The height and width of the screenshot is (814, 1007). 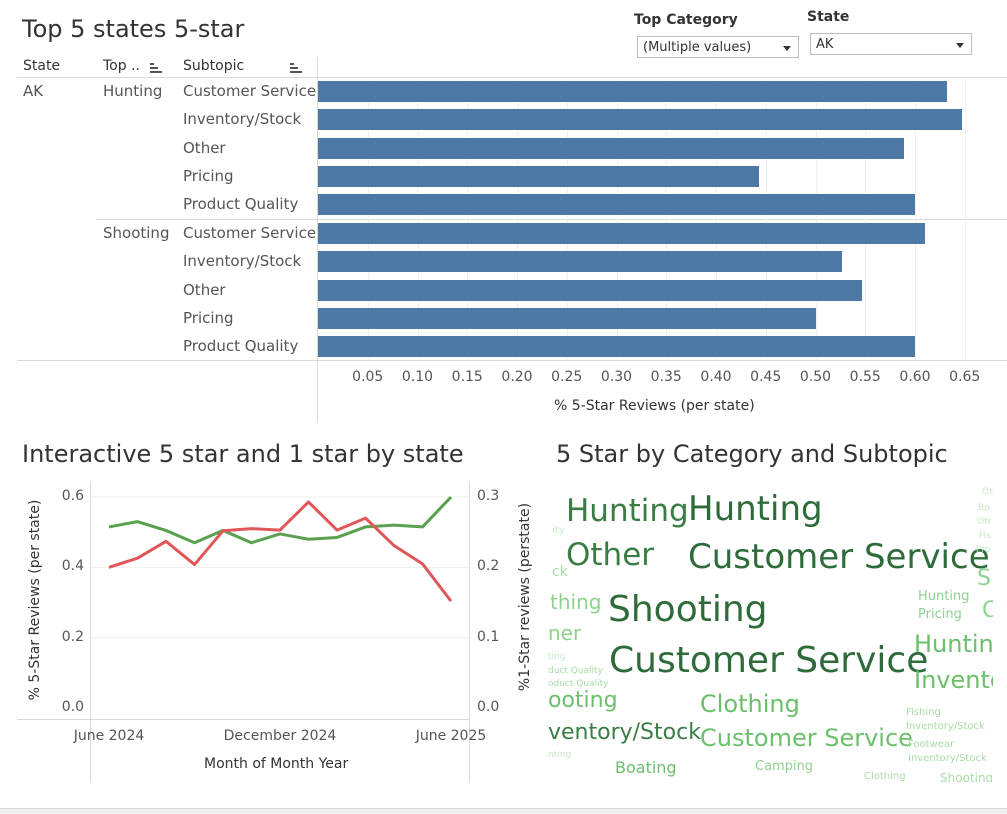 I want to click on top-category-column-header: Top .., so click(x=121, y=66).